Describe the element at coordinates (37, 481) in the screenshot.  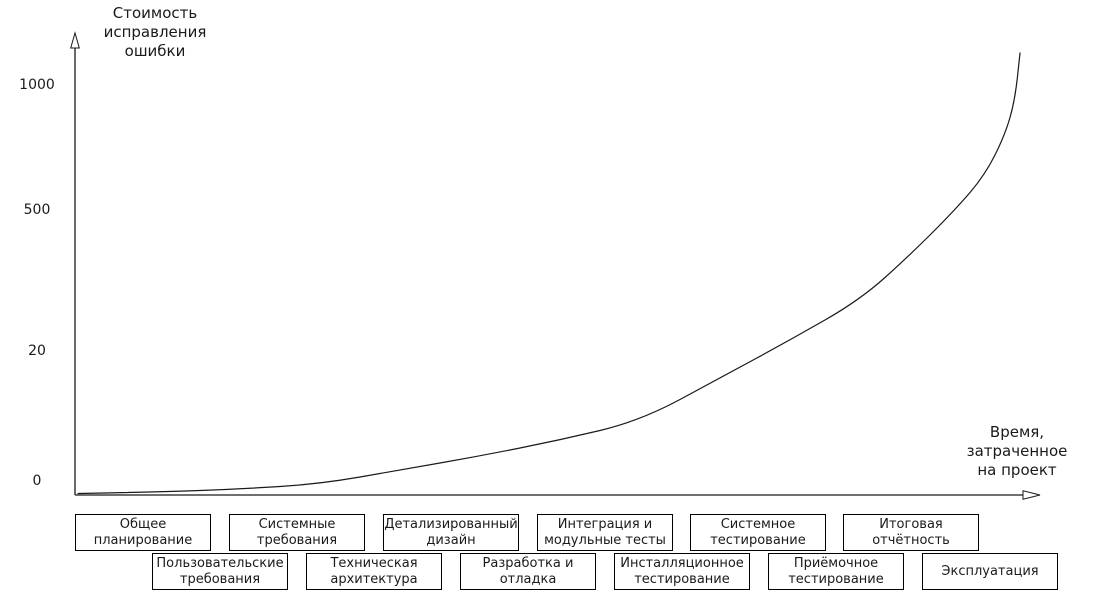
I see `y-tick-label-0: 0` at that location.